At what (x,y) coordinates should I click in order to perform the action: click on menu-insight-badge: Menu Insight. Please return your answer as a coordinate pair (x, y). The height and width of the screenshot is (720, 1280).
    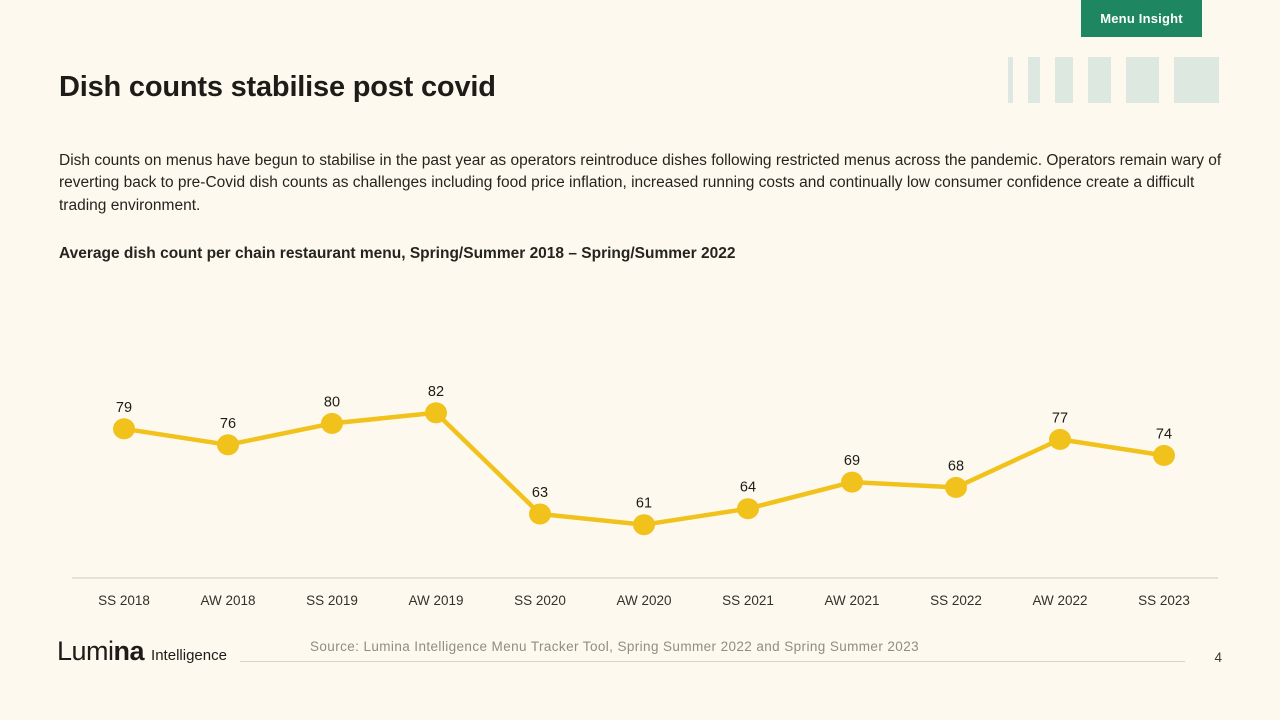
    Looking at the image, I should click on (1141, 18).